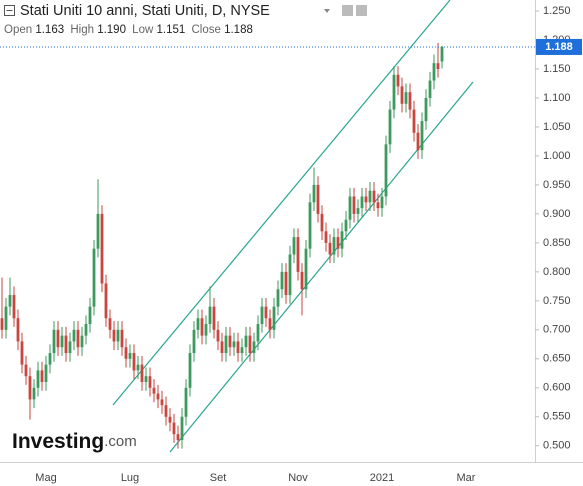  What do you see at coordinates (557, 272) in the screenshot?
I see `y-tick-label: 0.800` at bounding box center [557, 272].